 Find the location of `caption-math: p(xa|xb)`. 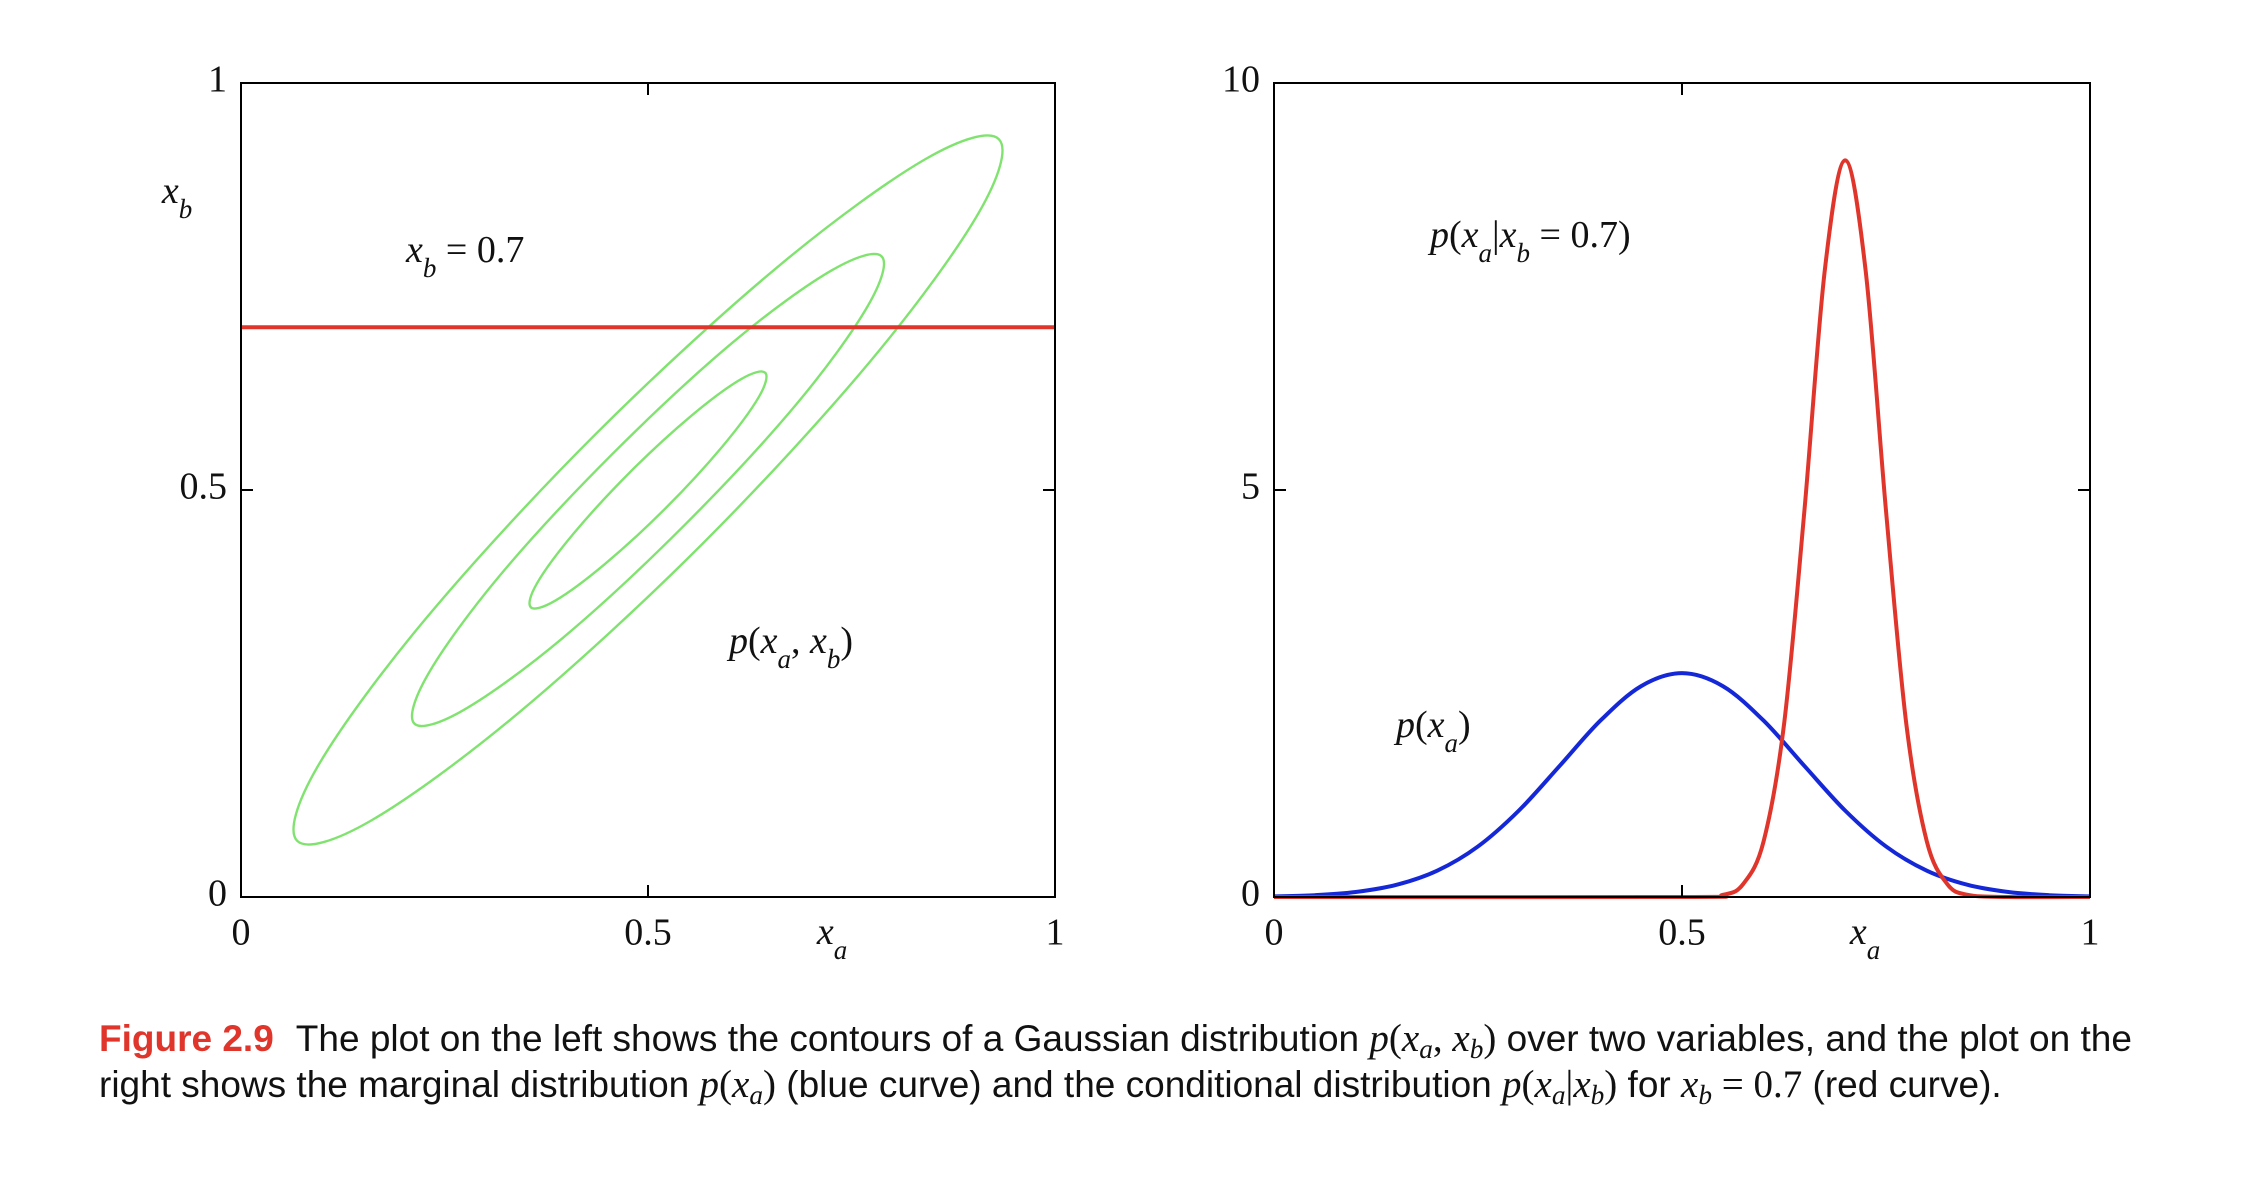

caption-math: p(xa|xb) is located at coordinates (1560, 1086).